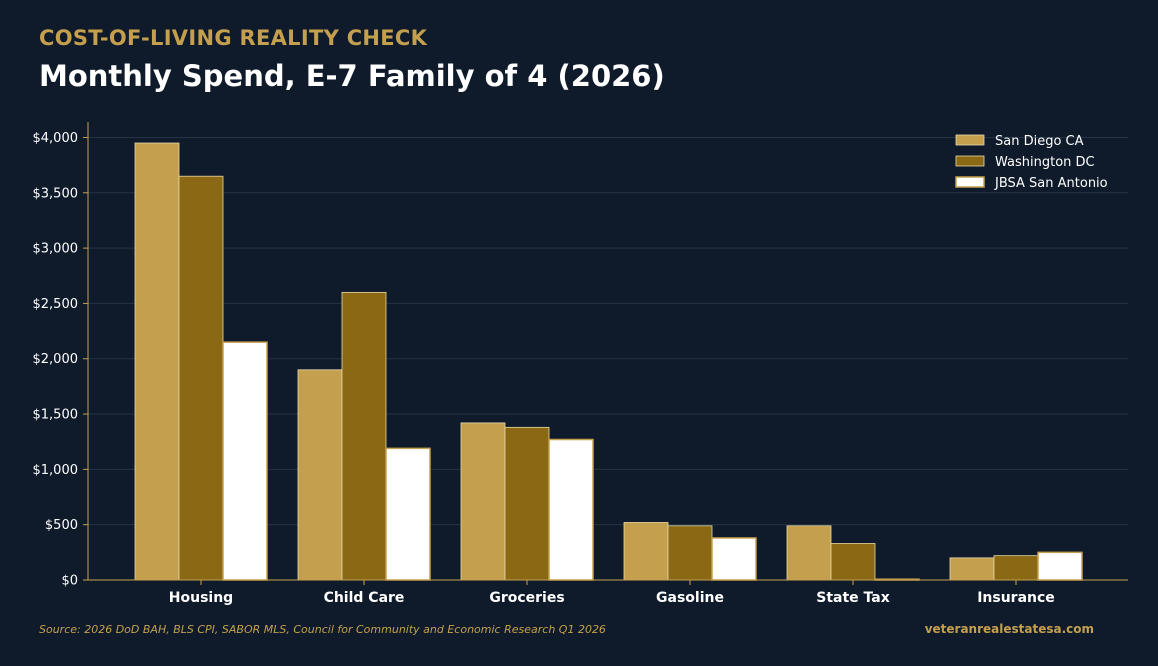 The height and width of the screenshot is (666, 1158). I want to click on y-tick-label: $500, so click(61, 525).